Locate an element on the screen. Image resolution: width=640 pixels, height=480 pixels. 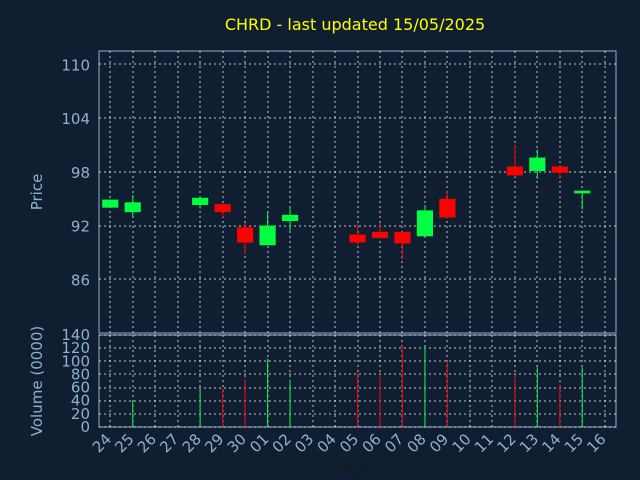
price-tick-label: 104 is located at coordinates (75, 119).